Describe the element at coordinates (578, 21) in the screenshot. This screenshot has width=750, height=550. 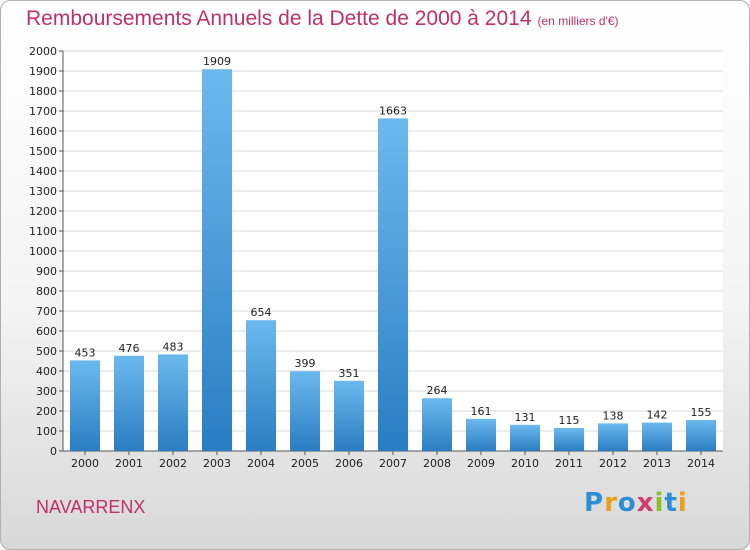
I see `chart-subtitle: (en milliers d'€)` at that location.